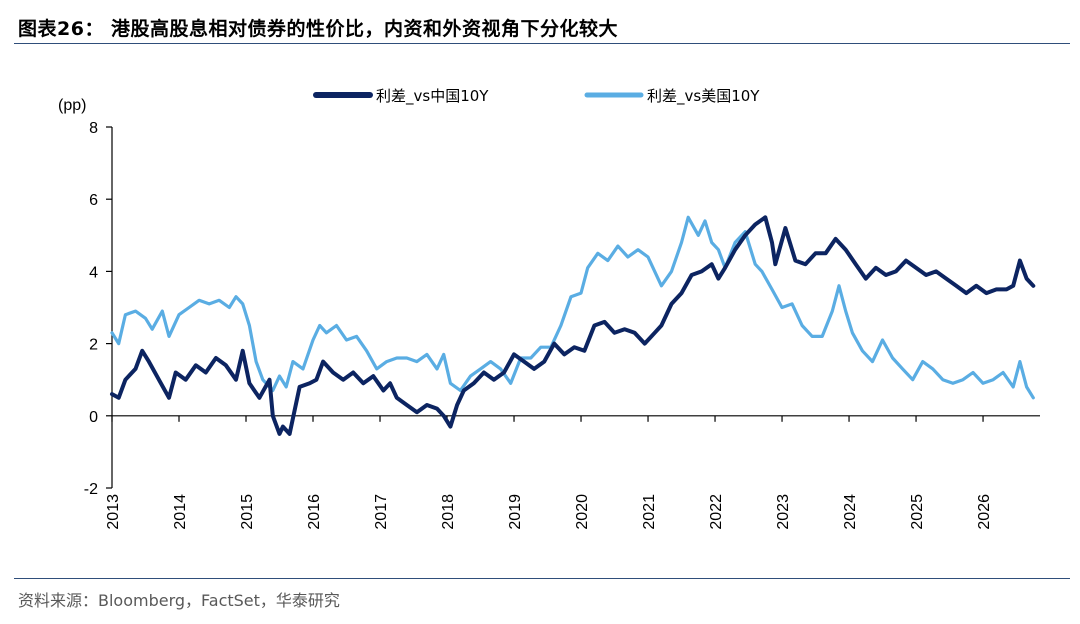 This screenshot has height=624, width=1080. I want to click on x-tick-label: 2014, so click(180, 512).